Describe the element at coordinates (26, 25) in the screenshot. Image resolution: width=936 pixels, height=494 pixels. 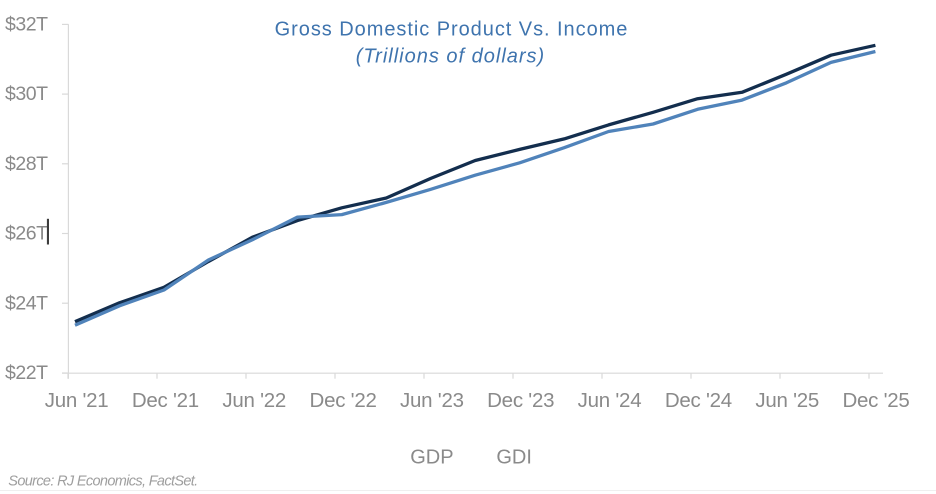
I see `svg-text: $32T` at that location.